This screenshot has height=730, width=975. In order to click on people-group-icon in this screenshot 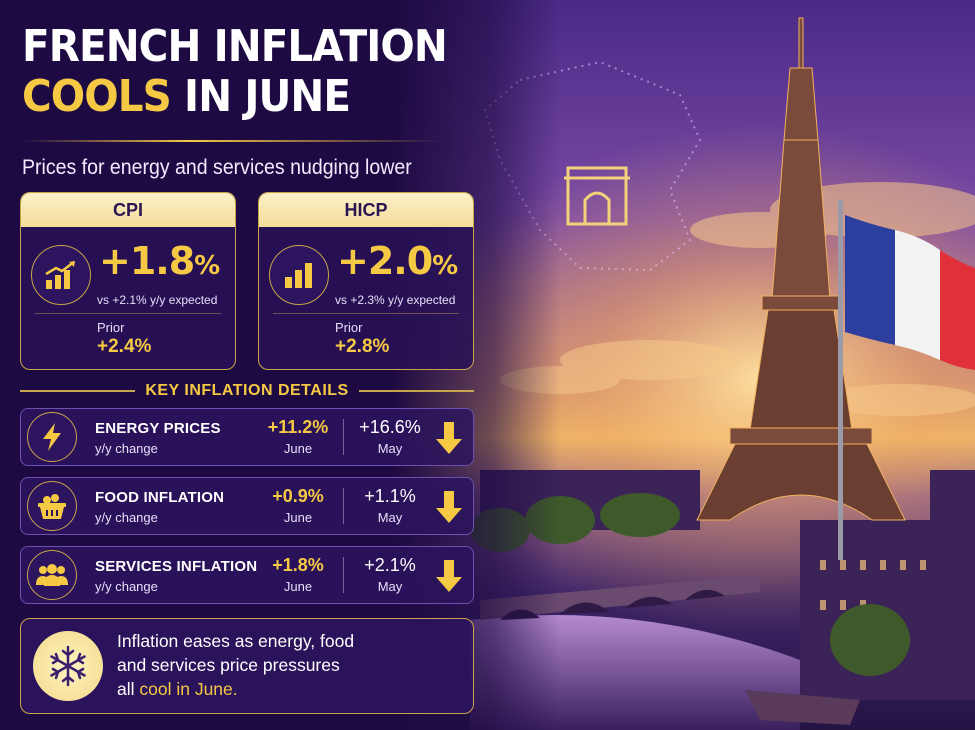, I will do `click(52, 575)`.